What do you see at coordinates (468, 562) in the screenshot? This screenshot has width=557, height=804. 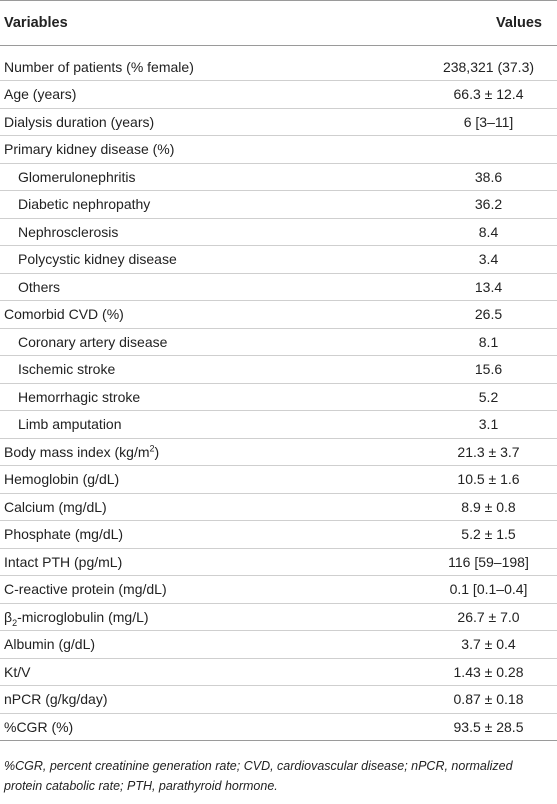 I see `row-value: 116 [59–198]` at bounding box center [468, 562].